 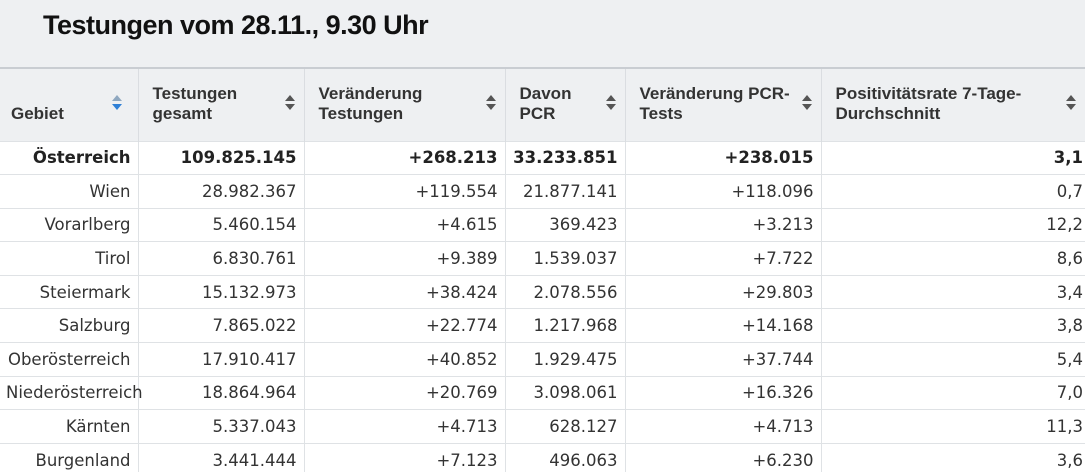 I want to click on cell-positivitaetsrate: 8,6, so click(x=953, y=258).